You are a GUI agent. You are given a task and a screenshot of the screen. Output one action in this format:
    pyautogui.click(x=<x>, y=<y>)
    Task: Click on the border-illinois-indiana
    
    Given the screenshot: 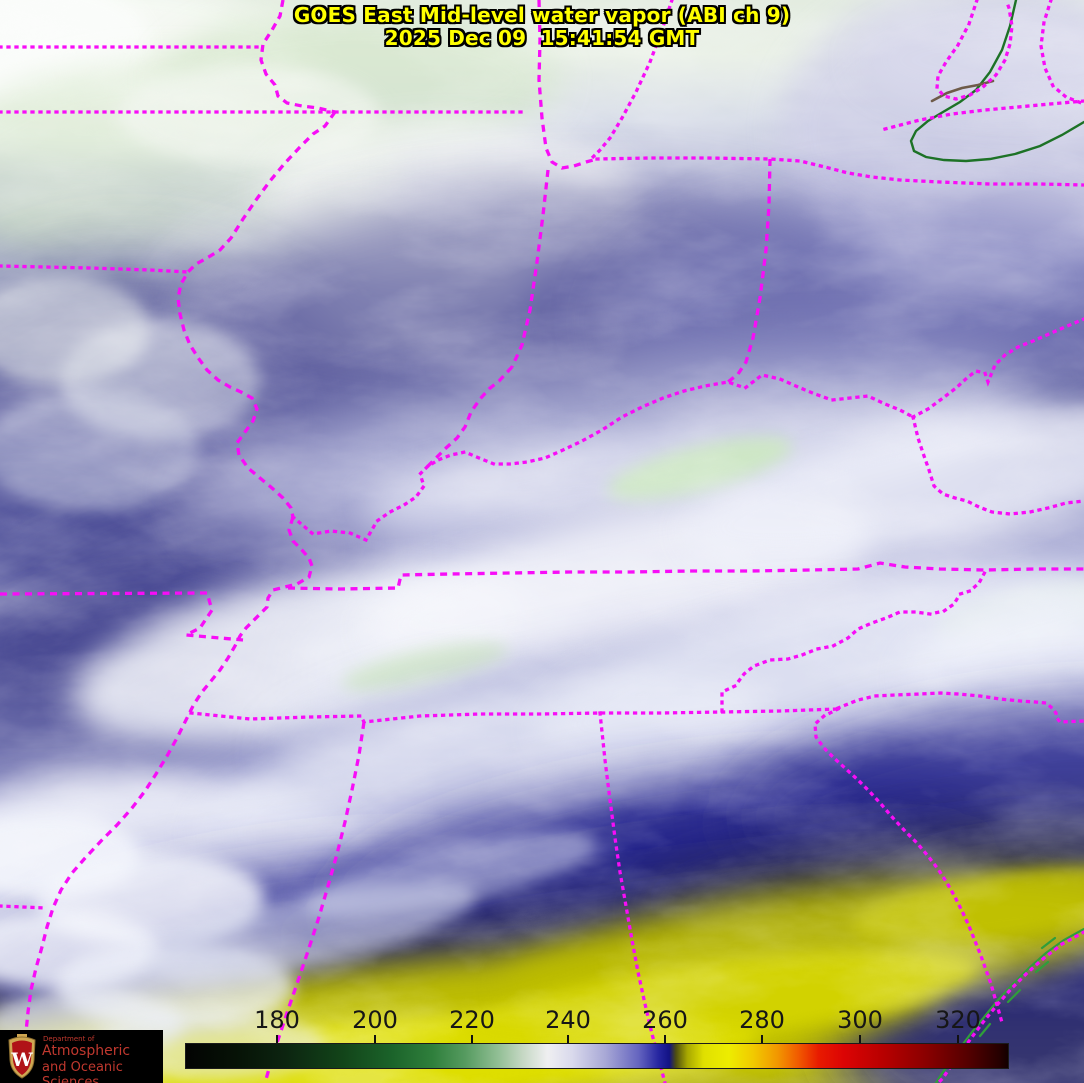 What is the action you would take?
    pyautogui.click(x=530, y=268)
    